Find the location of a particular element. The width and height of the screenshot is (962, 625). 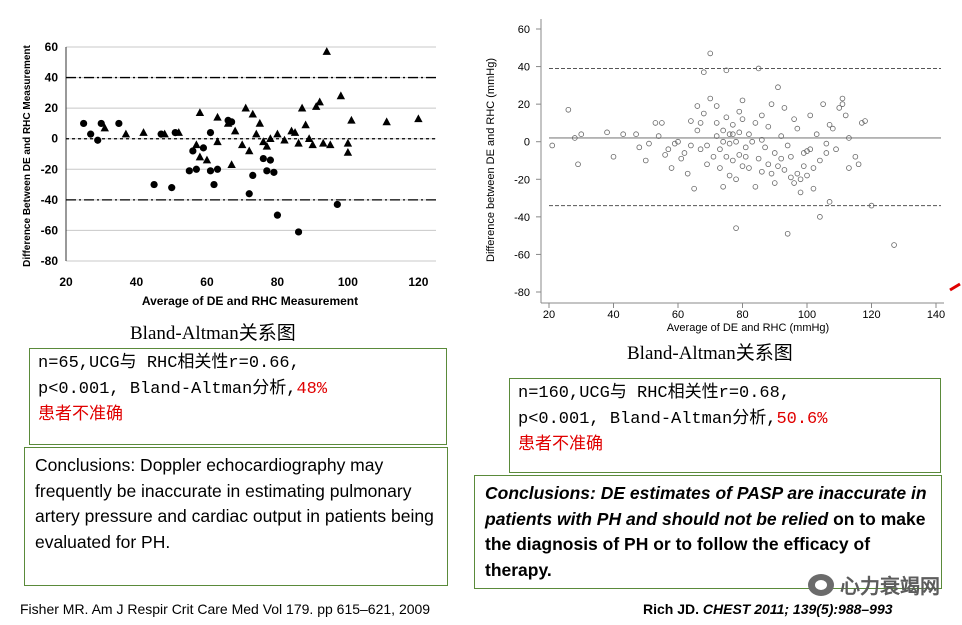

y-tick-label: -60 is located at coordinates (50, 230).